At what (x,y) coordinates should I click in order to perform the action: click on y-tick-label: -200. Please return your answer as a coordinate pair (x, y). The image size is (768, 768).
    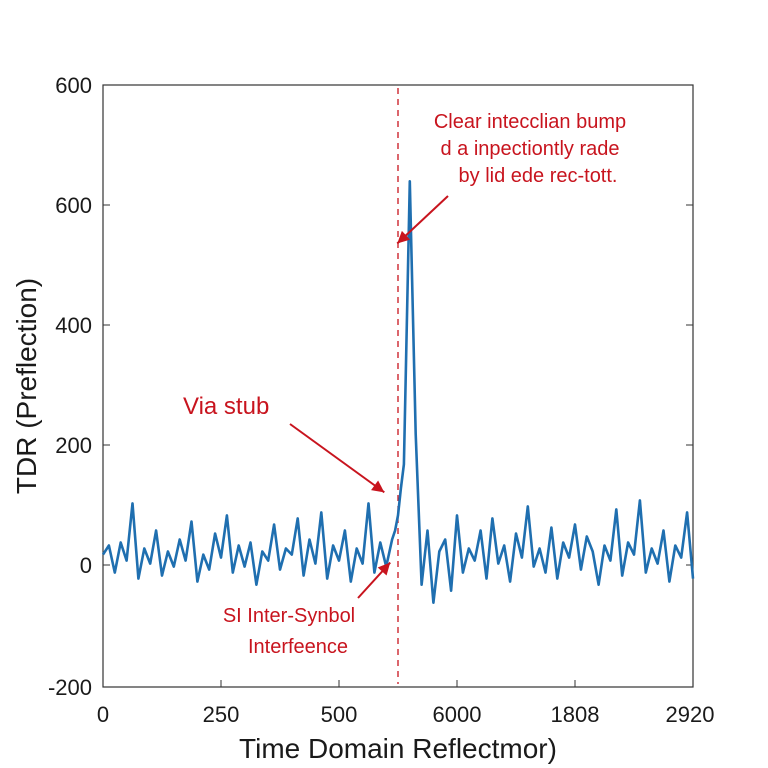
    Looking at the image, I should click on (70, 687).